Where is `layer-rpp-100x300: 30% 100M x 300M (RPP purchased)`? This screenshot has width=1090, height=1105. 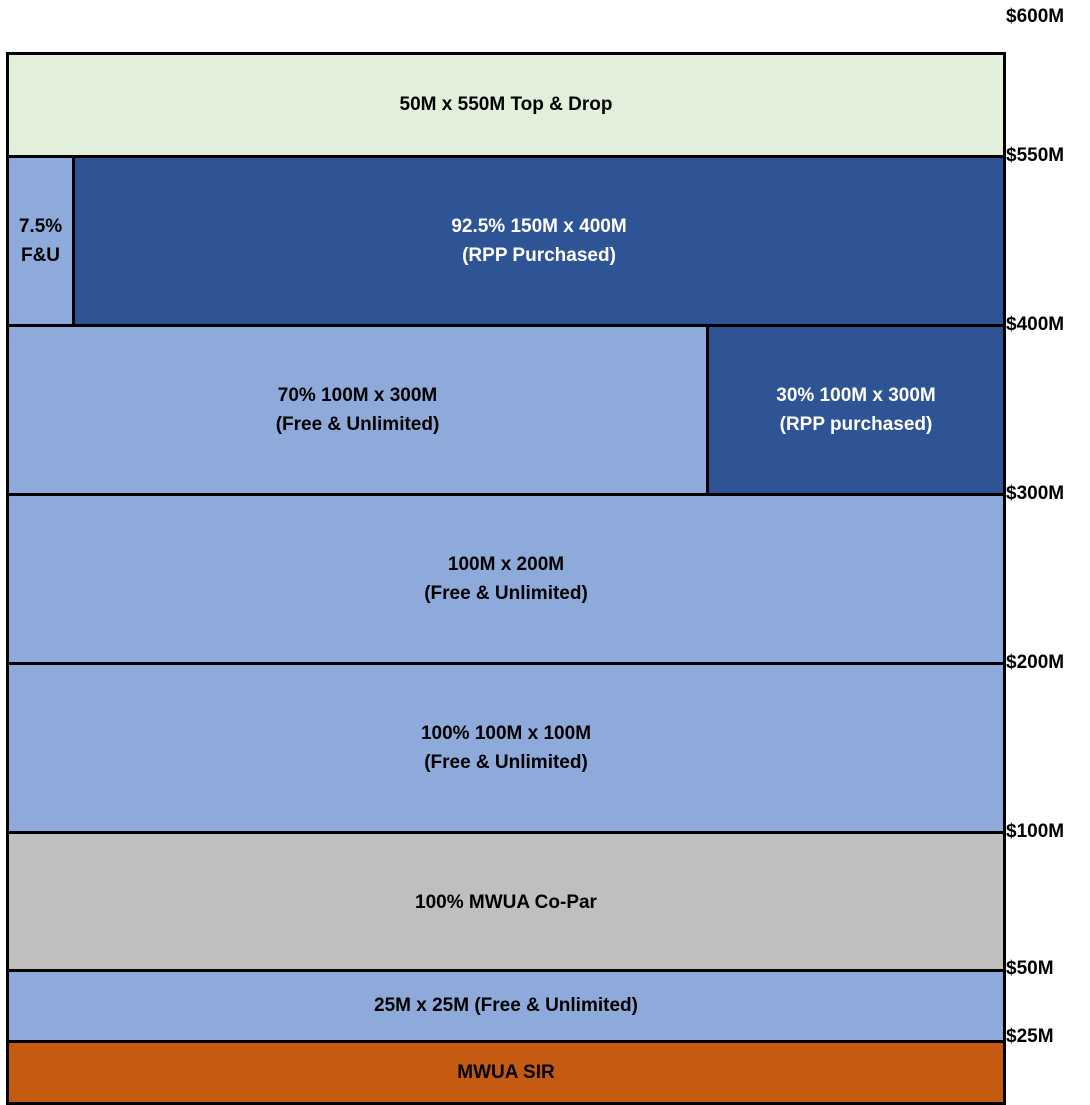
layer-rpp-100x300: 30% 100M x 300M (RPP purchased) is located at coordinates (856, 410).